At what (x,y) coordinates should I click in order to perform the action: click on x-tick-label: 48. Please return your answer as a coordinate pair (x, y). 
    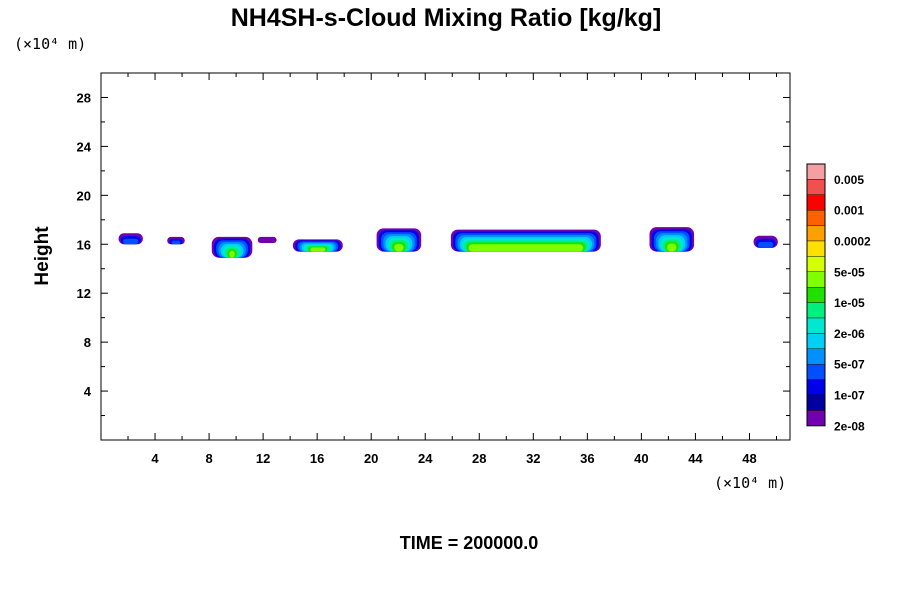
    Looking at the image, I should click on (749, 458).